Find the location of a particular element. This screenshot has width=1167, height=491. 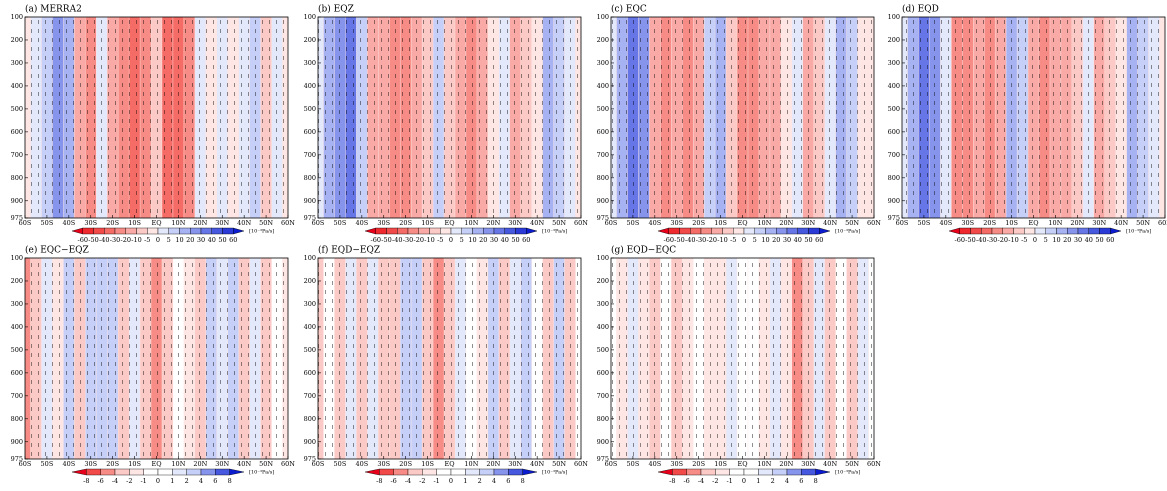

colorbar-label: 8 is located at coordinates (523, 481).